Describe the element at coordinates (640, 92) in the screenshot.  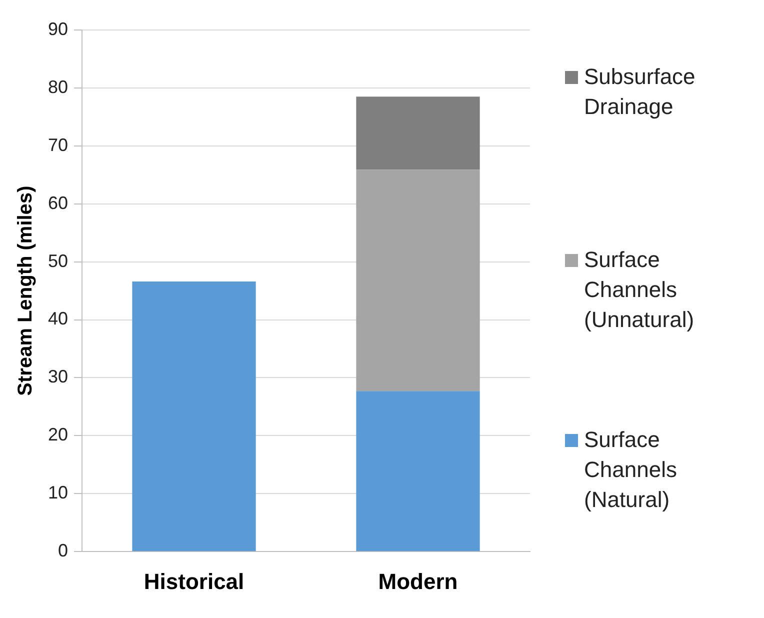
I see `legend-label: Subsurface Drainage` at that location.